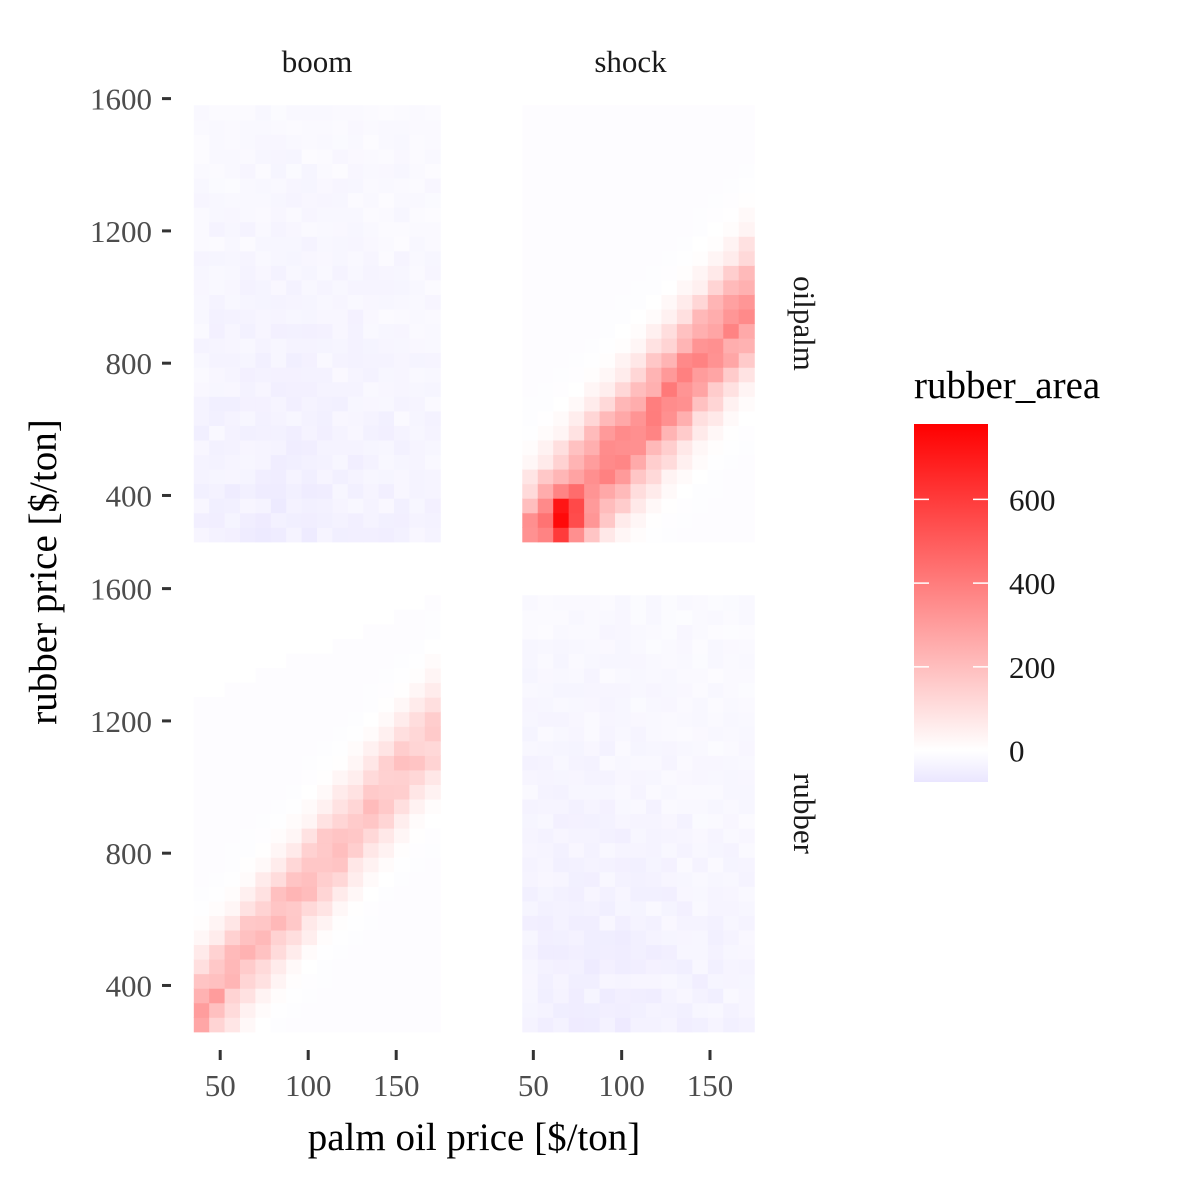 The width and height of the screenshot is (1181, 1181). What do you see at coordinates (396, 1085) in the screenshot?
I see `x-tick-label: 150` at bounding box center [396, 1085].